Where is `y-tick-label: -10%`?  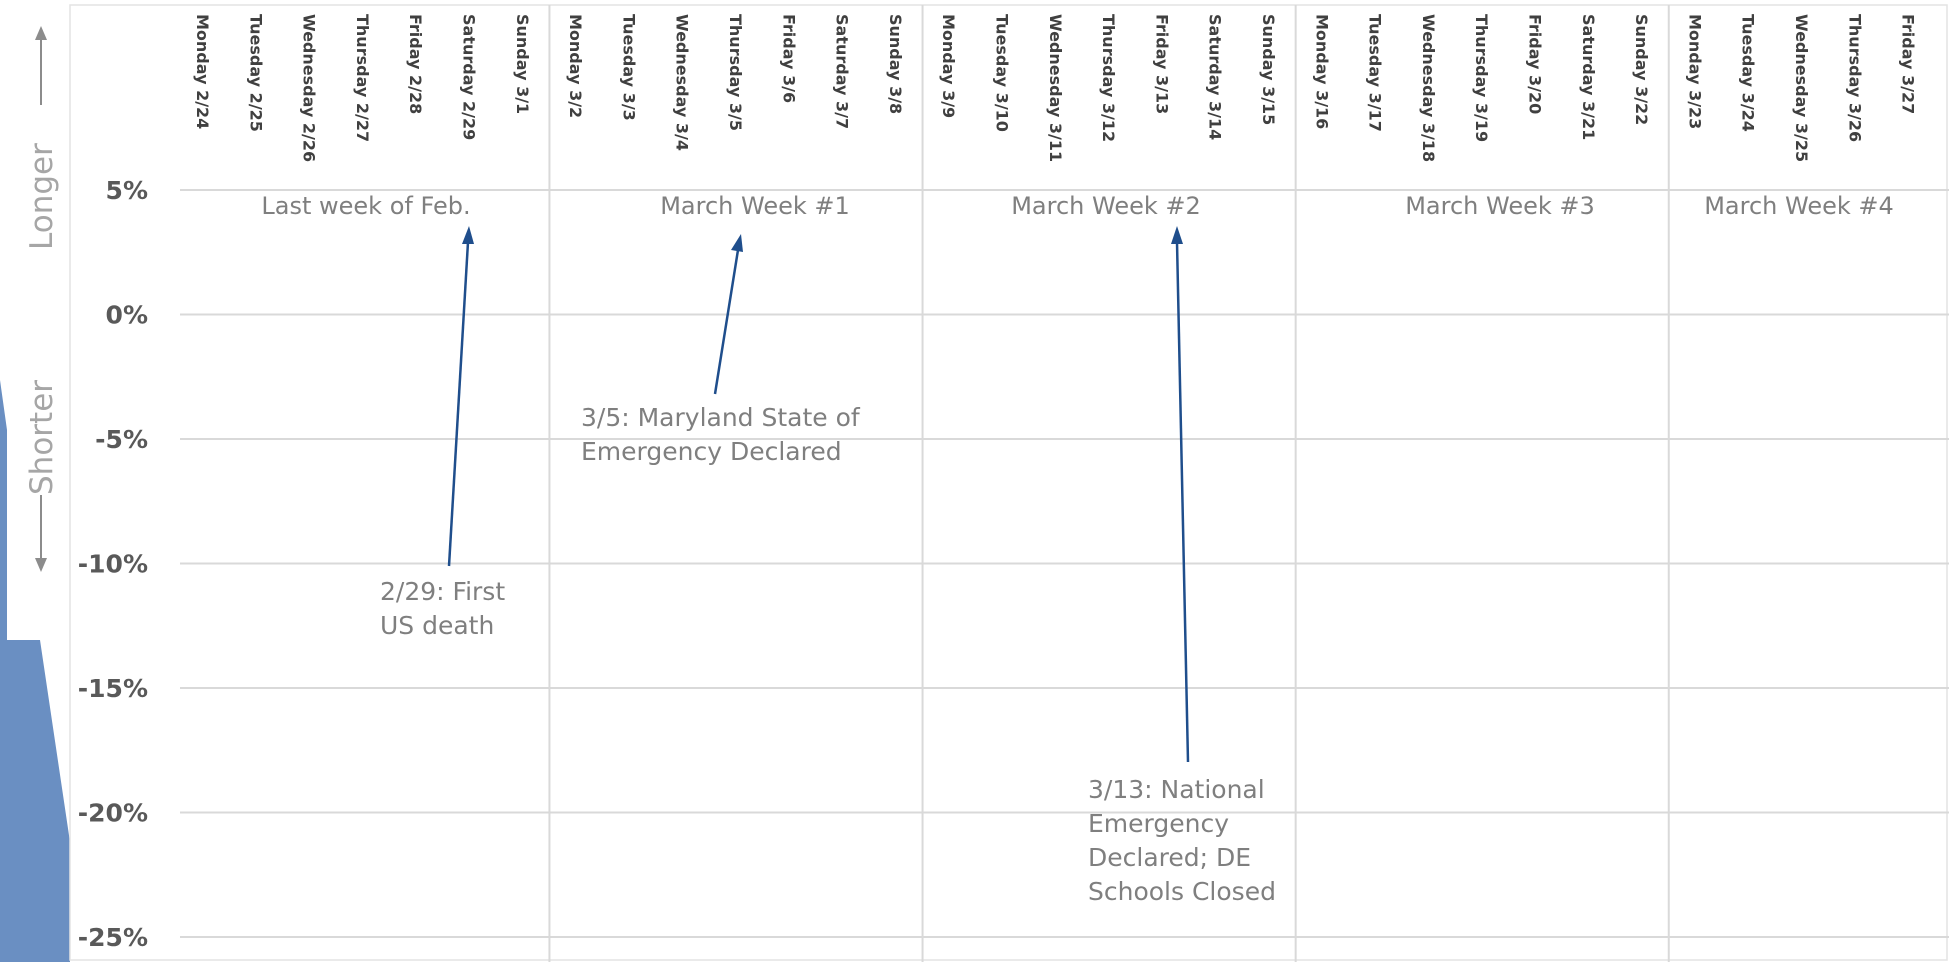 y-tick-label: -10% is located at coordinates (113, 564).